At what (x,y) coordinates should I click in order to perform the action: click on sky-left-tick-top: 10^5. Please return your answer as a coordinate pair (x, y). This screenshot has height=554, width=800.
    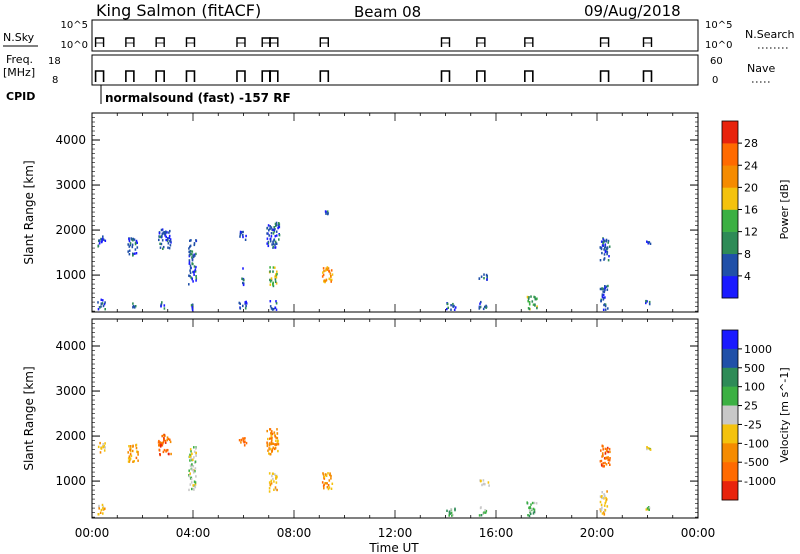
    Looking at the image, I should click on (74, 25).